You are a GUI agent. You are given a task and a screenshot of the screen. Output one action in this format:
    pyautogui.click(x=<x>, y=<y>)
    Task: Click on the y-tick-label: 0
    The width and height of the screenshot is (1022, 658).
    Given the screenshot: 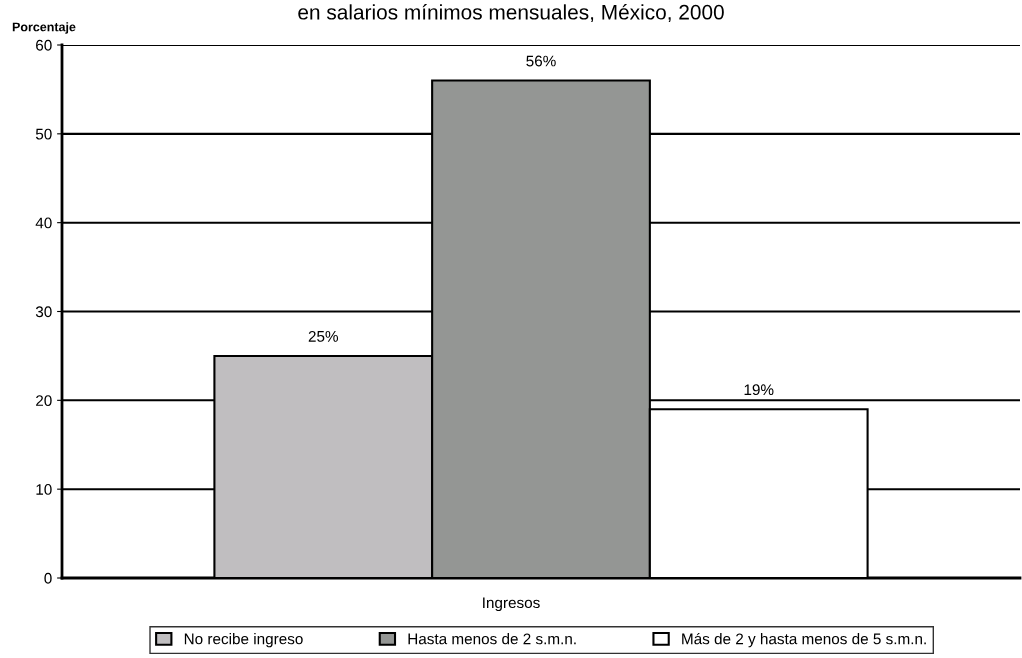 What is the action you would take?
    pyautogui.click(x=48, y=578)
    